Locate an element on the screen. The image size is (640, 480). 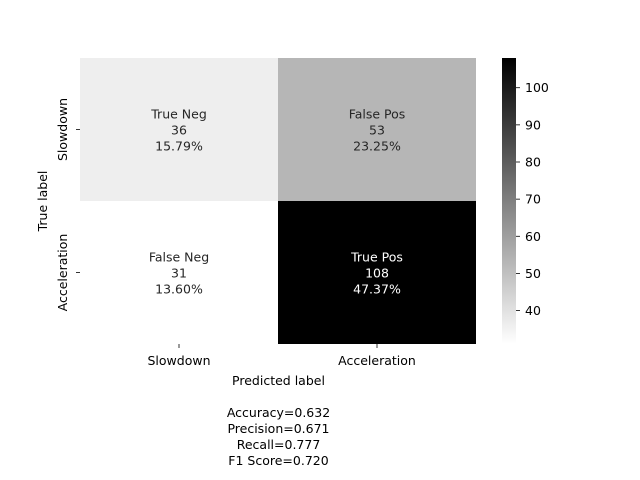
colorbar-tick-label: 60 is located at coordinates (533, 236).